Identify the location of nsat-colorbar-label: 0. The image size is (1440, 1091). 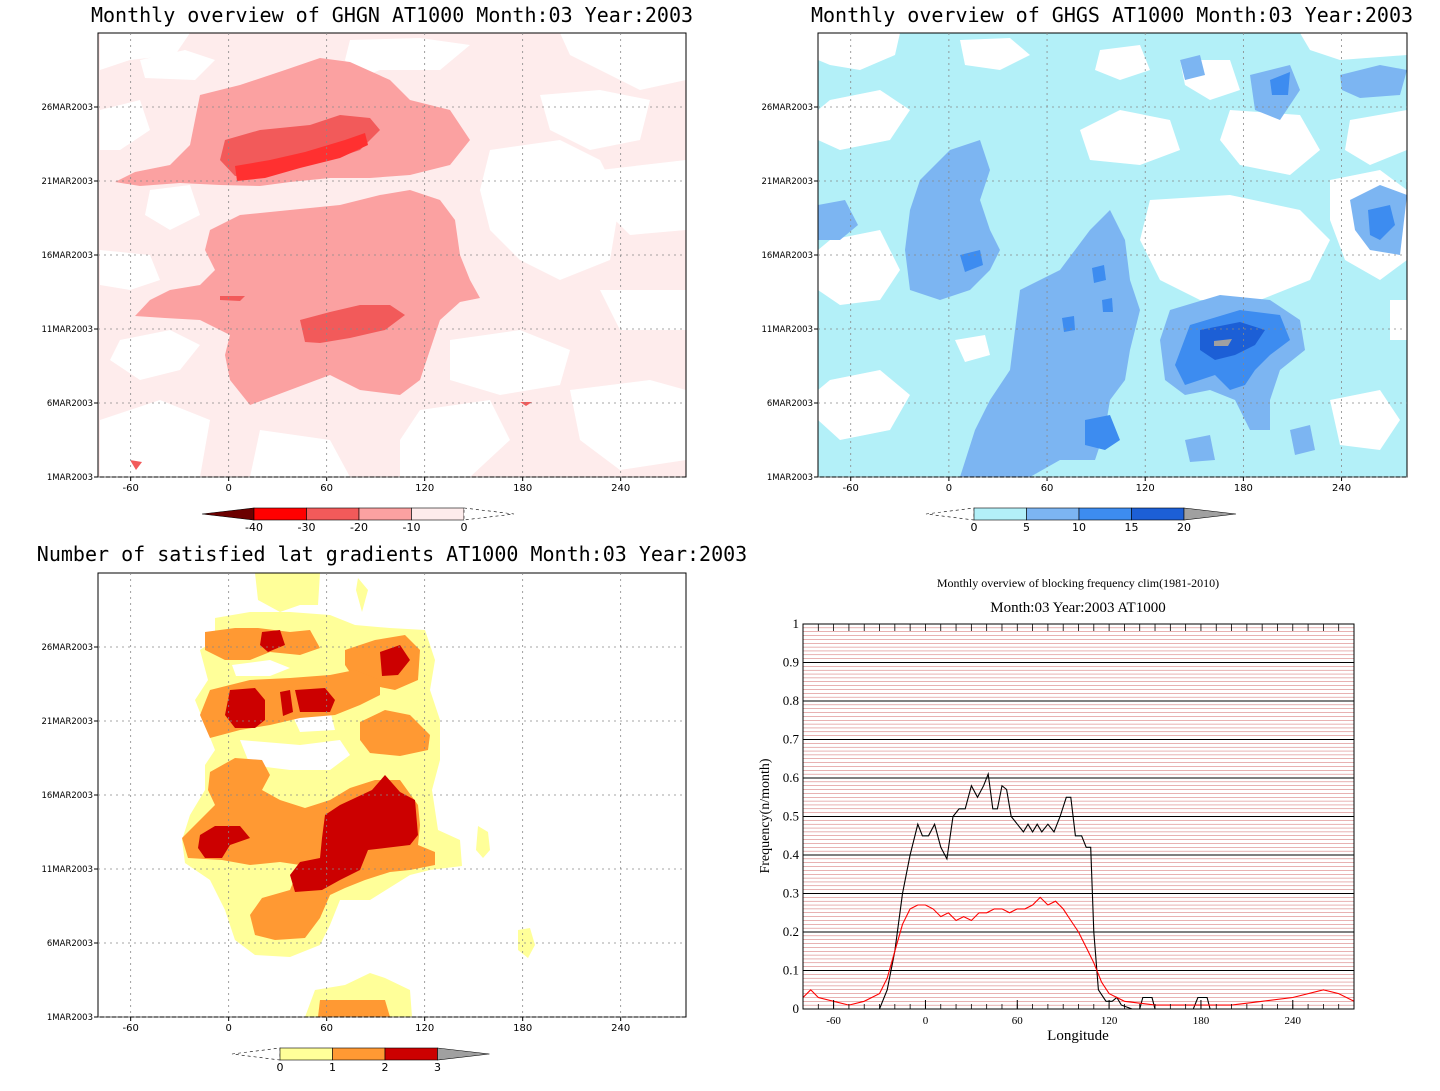
(280, 1067).